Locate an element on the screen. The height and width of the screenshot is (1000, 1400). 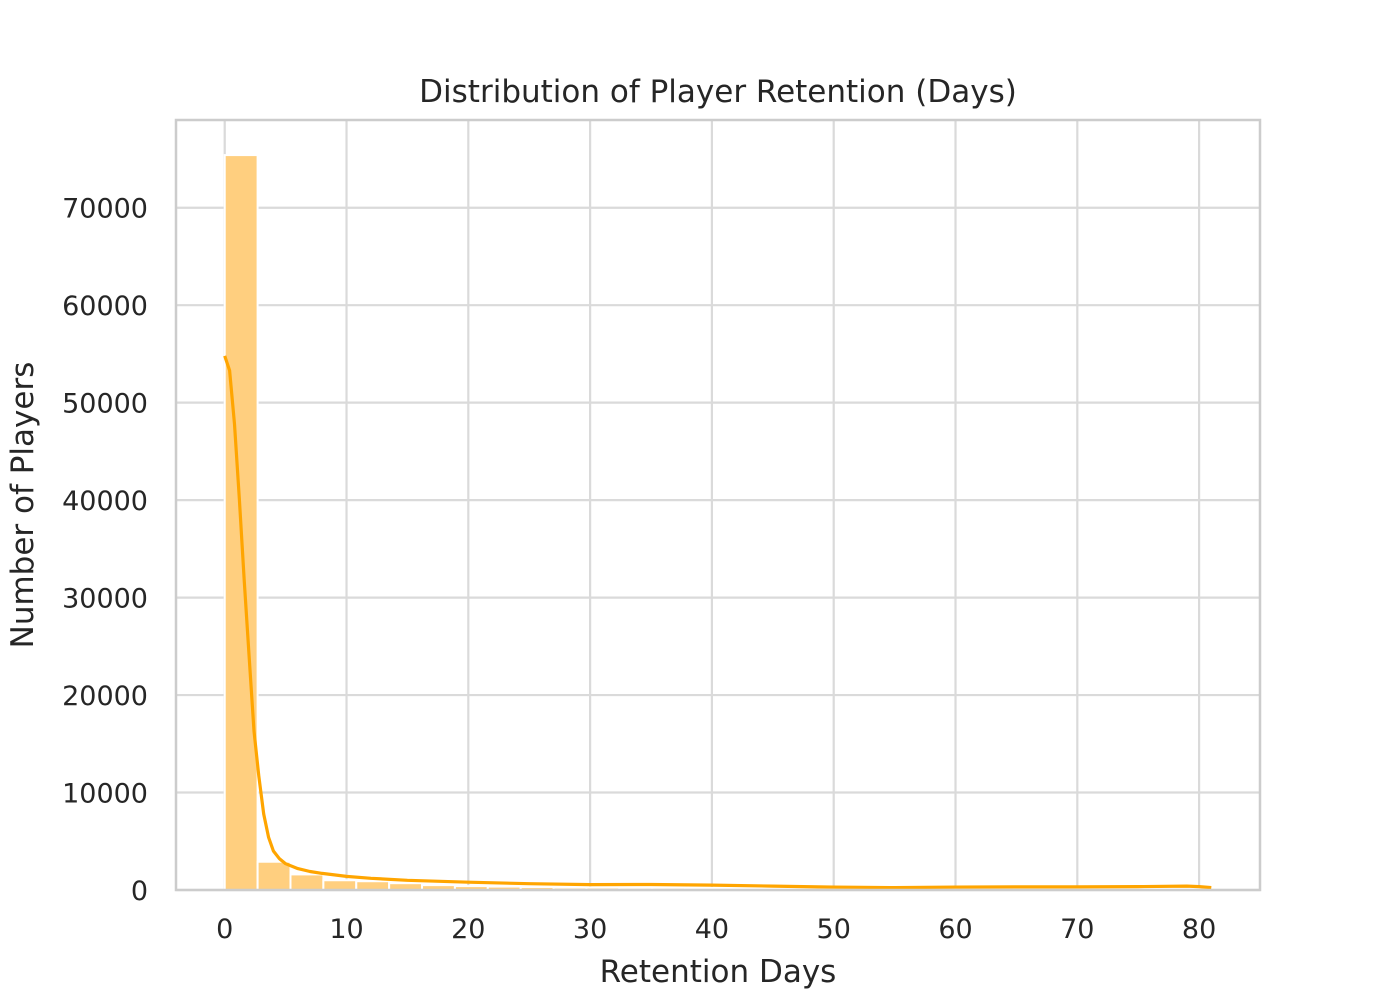
y-tick-label: 70000 is located at coordinates (105, 209).